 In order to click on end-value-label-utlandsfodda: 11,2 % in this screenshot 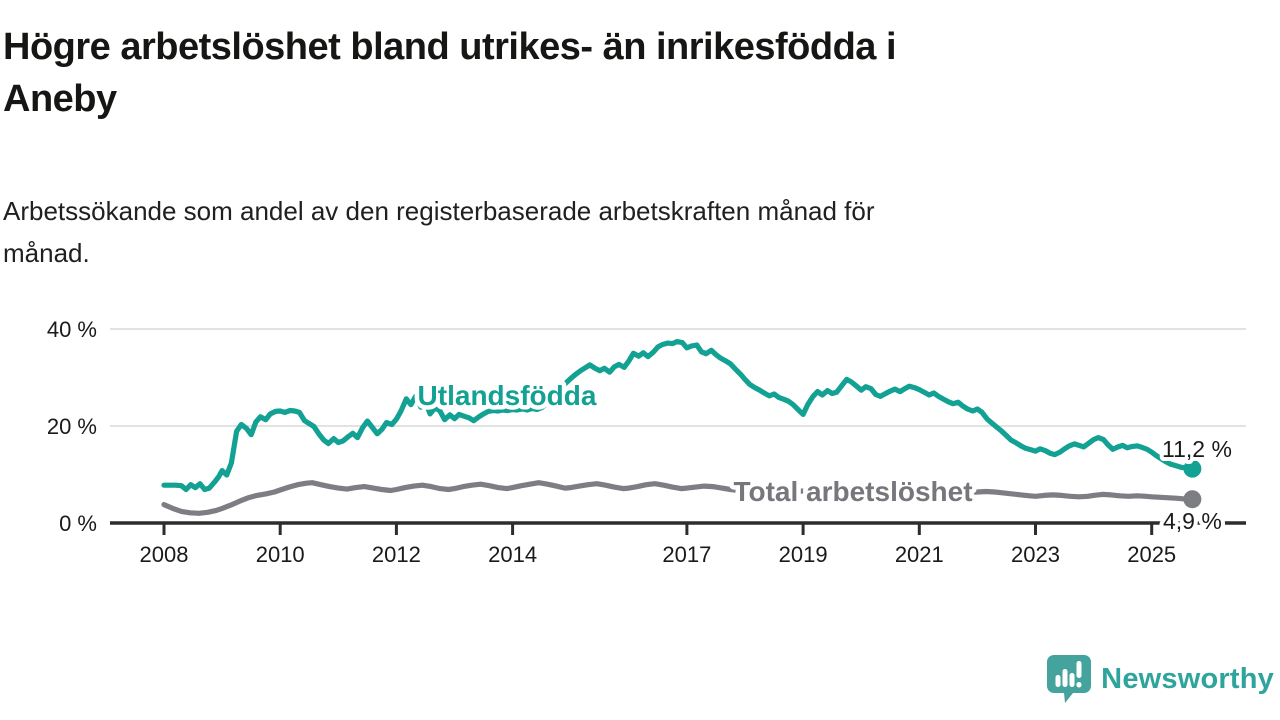, I will do `click(1197, 449)`.